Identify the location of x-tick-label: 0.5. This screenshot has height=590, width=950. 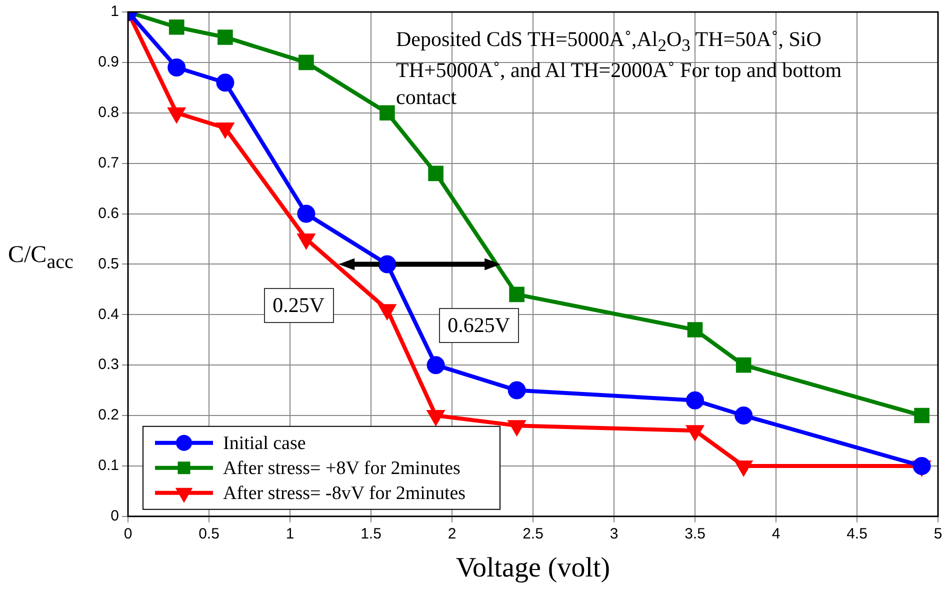
(209, 534).